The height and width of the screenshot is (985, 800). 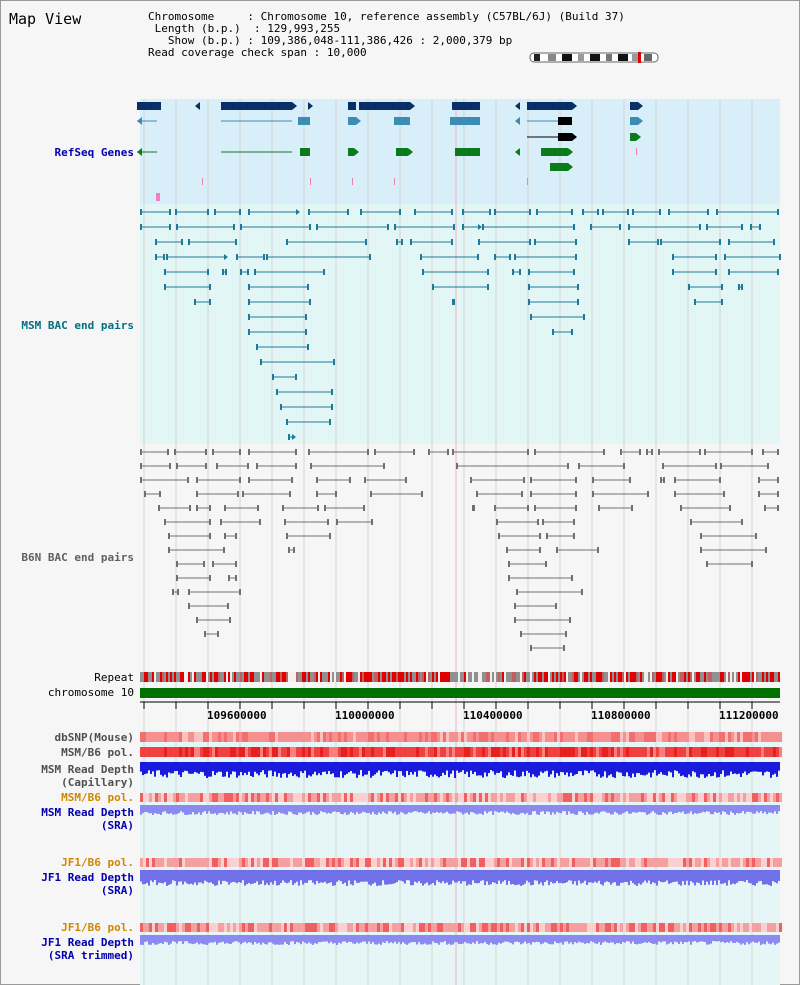 I want to click on label-b6n-bac: B6N BAC end pairs, so click(x=77, y=557).